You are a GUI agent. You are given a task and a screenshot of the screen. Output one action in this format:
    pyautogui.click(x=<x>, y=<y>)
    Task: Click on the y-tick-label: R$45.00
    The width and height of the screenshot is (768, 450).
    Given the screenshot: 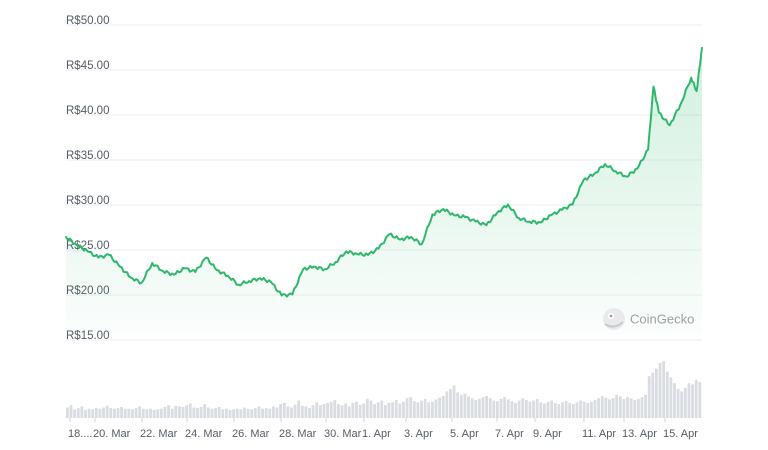 What is the action you would take?
    pyautogui.click(x=87, y=66)
    